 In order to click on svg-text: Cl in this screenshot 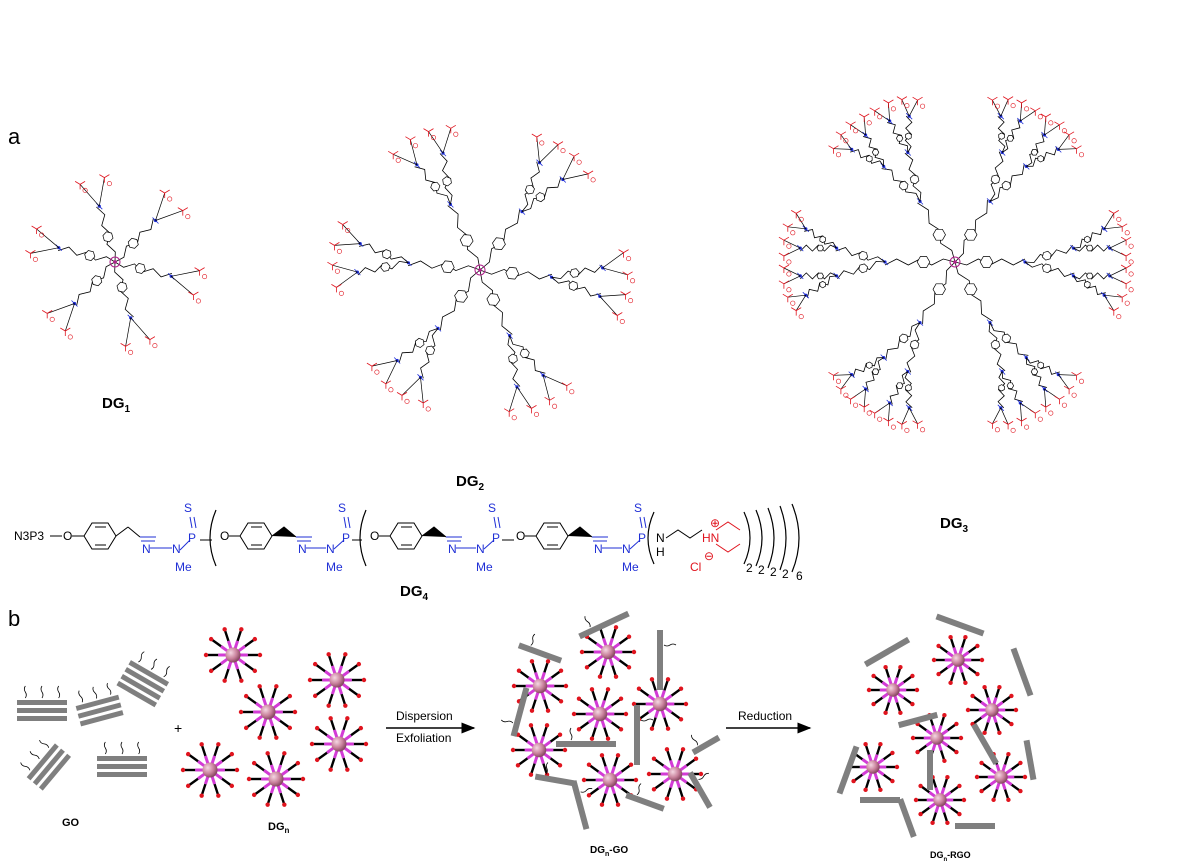, I will do `click(695, 567)`.